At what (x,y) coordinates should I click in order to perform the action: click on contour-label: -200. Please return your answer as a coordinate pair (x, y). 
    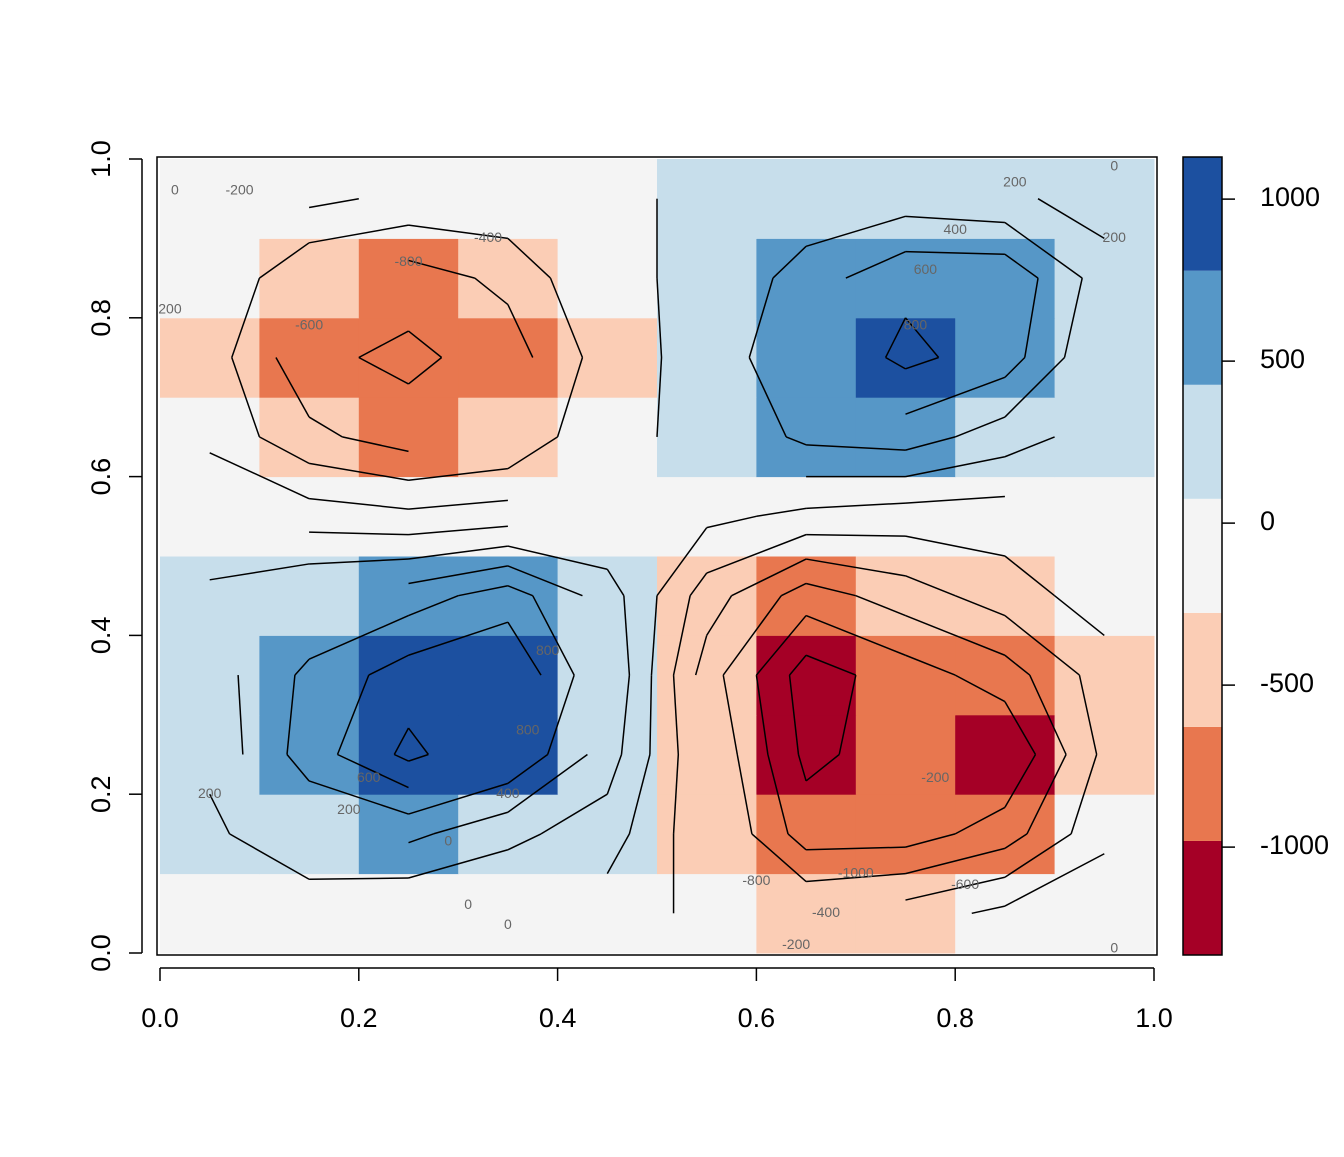
    Looking at the image, I should click on (935, 777).